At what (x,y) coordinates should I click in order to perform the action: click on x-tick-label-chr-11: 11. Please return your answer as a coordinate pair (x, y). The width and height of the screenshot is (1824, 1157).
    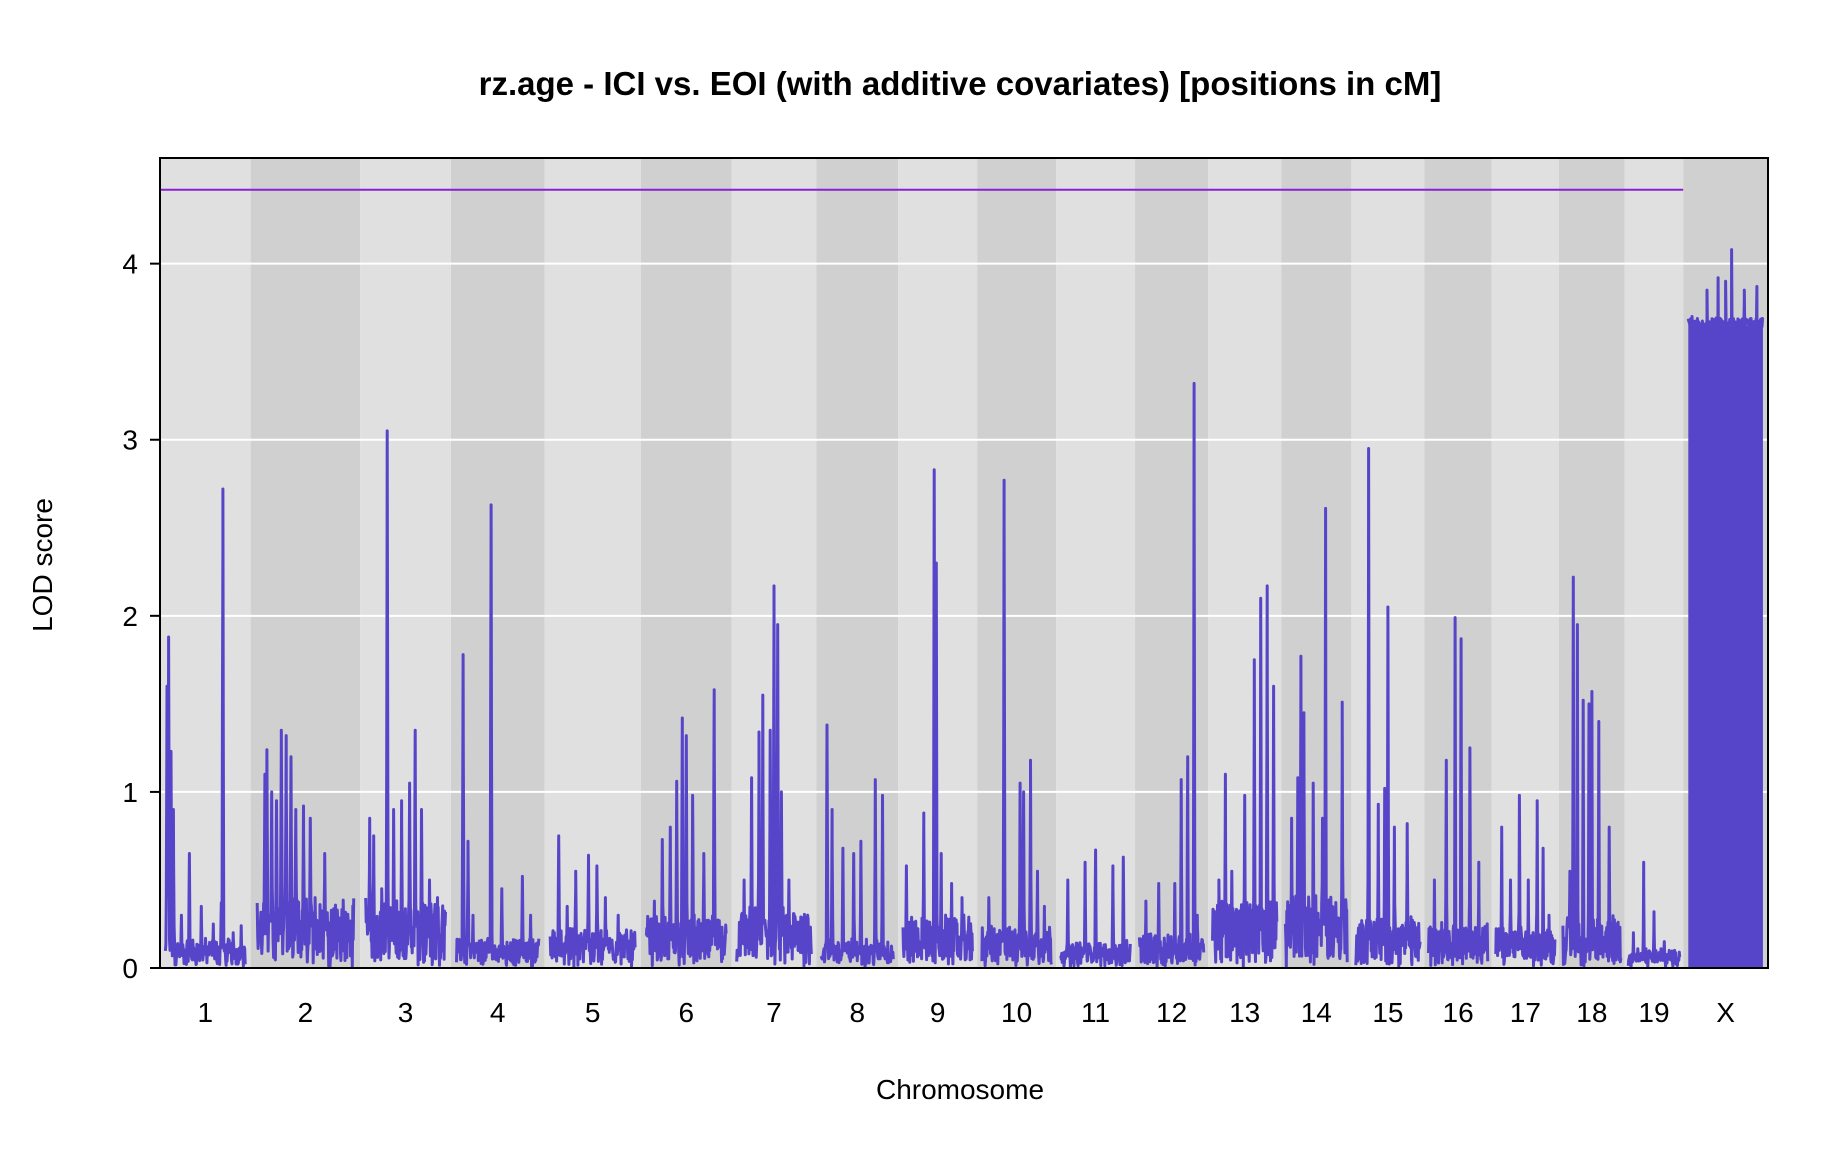
    Looking at the image, I should click on (1095, 1012).